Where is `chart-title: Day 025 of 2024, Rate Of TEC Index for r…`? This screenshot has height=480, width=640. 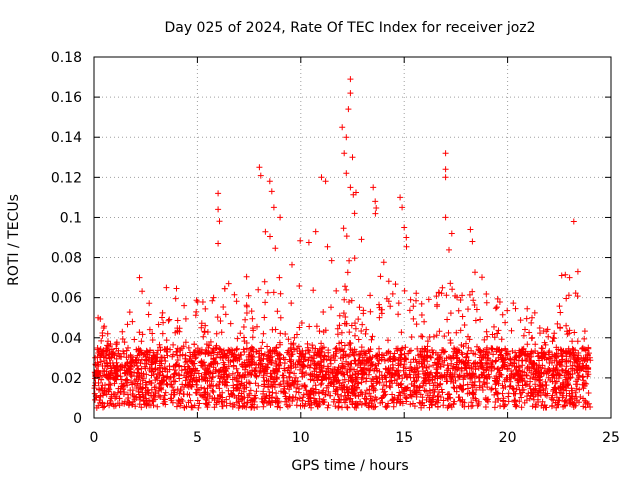
chart-title: Day 025 of 2024, Rate Of TEC Index for r… is located at coordinates (349, 28).